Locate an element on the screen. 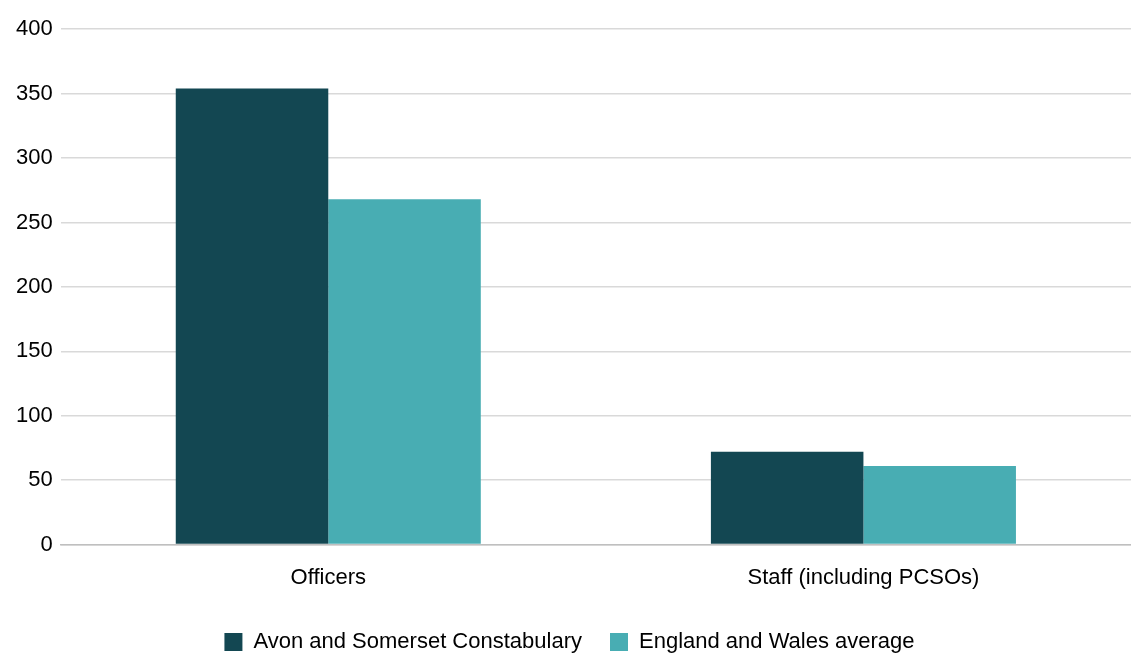 The height and width of the screenshot is (671, 1139). x-tick-label: Officers is located at coordinates (328, 576).